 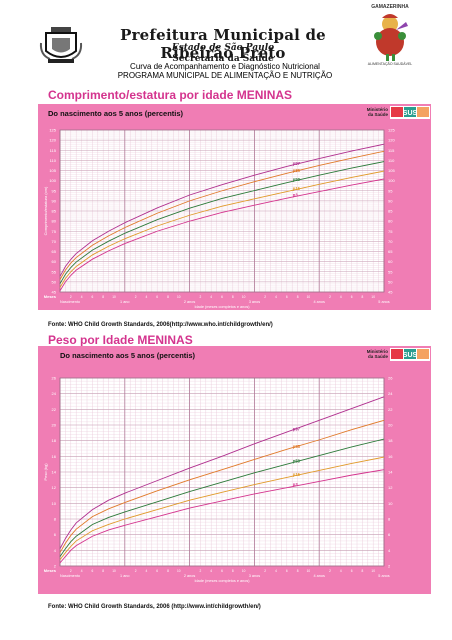 I want to click on page-title: Prefeitura Municipal de Ribeirão Preto, so click(x=223, y=44).